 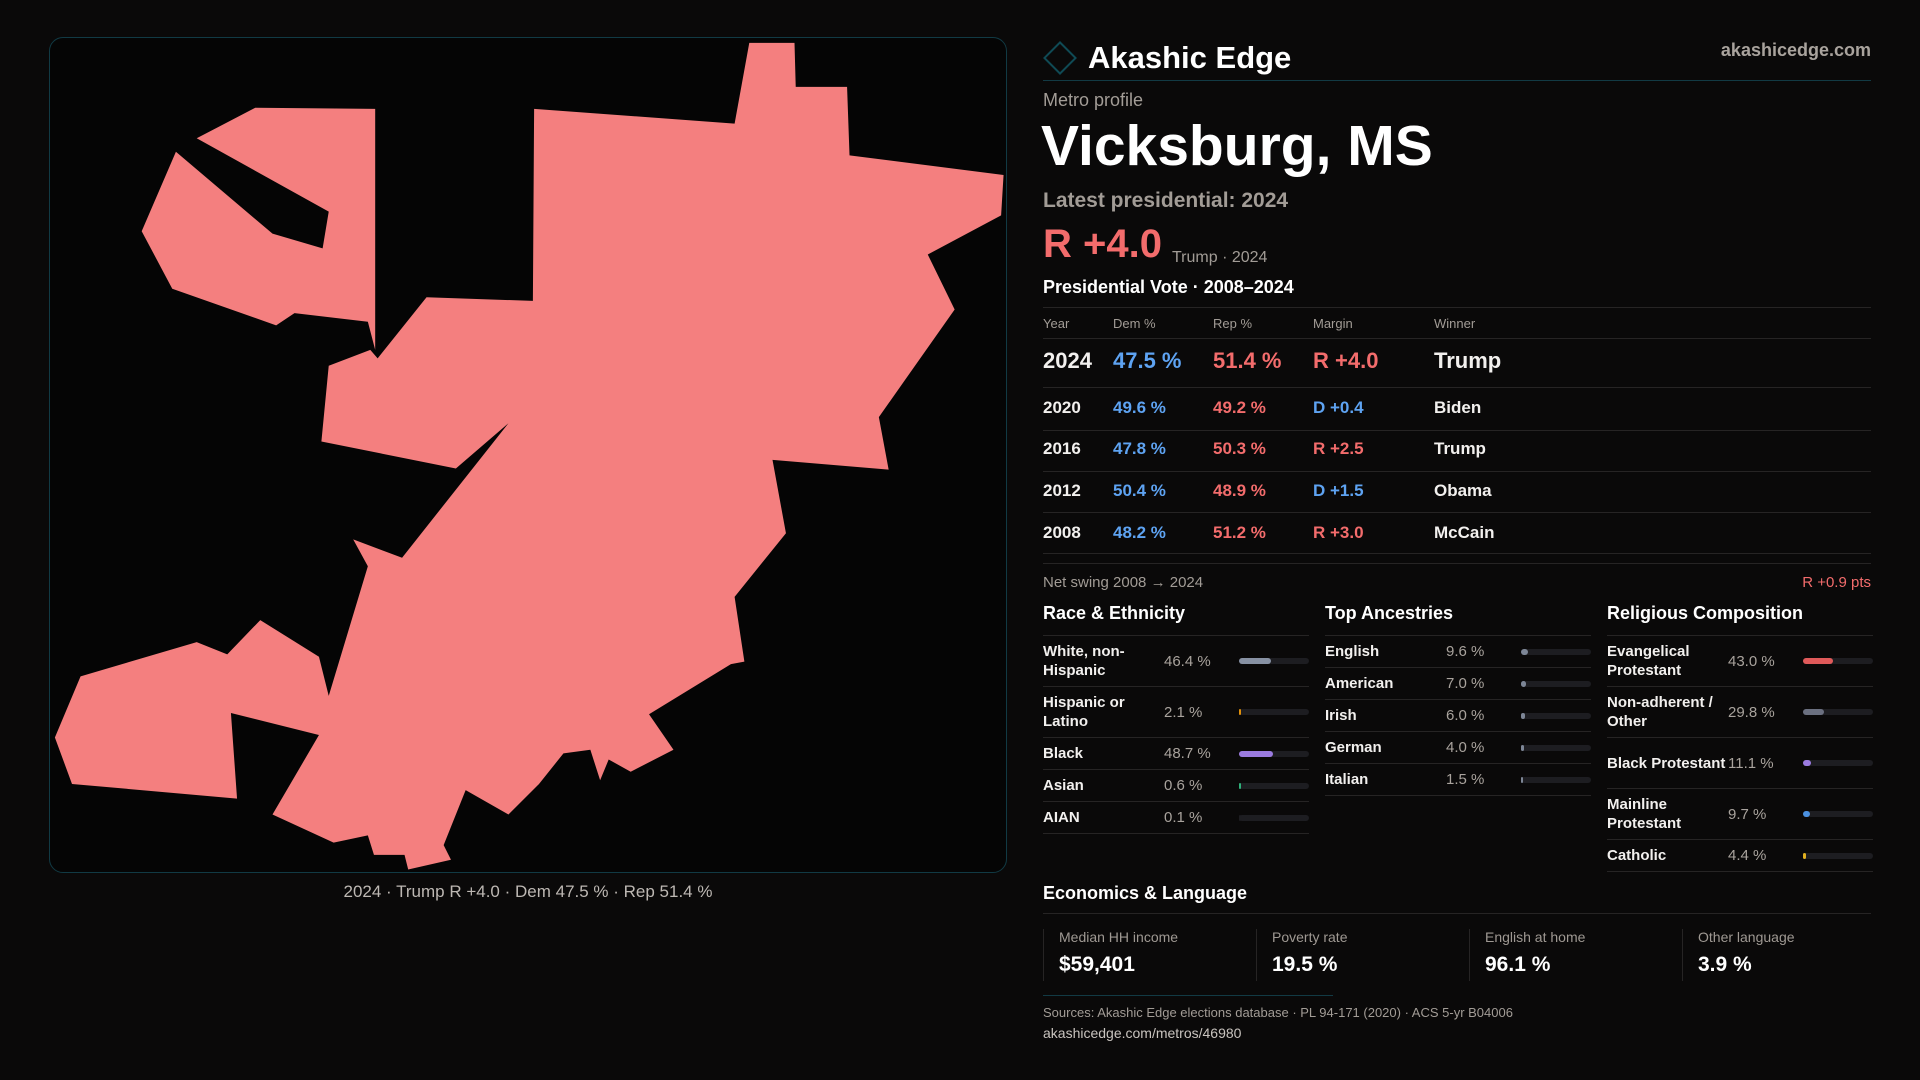 I want to click on brand-logo: Akashic Edge, so click(x=1167, y=58).